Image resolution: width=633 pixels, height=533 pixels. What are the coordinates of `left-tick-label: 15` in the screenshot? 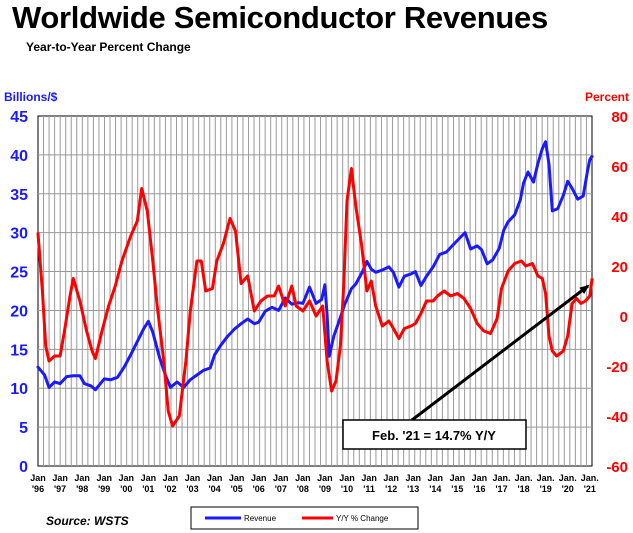 It's located at (19, 350).